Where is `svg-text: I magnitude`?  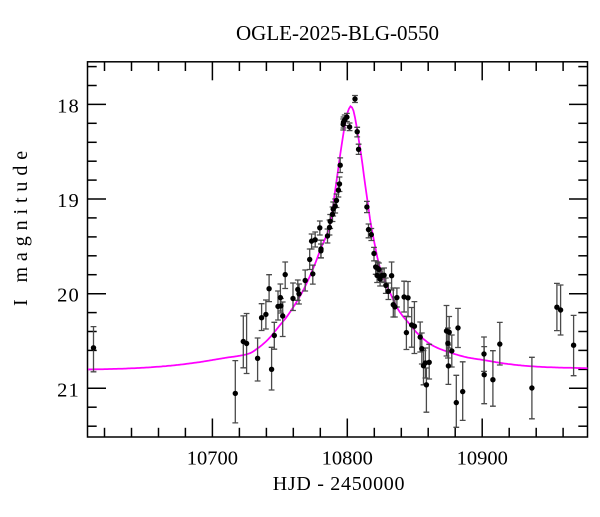
svg-text: I magnitude is located at coordinates (21, 225).